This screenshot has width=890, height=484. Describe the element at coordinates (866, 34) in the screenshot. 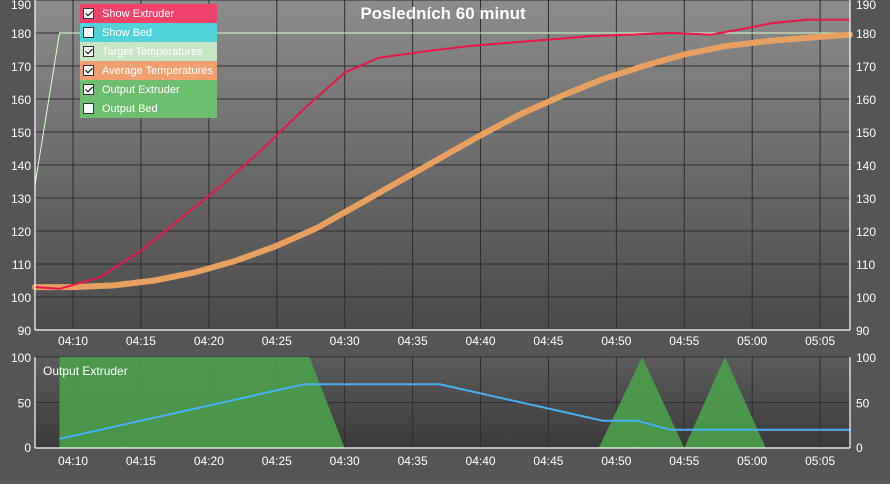

I see `y-tick-label-right: 180` at that location.